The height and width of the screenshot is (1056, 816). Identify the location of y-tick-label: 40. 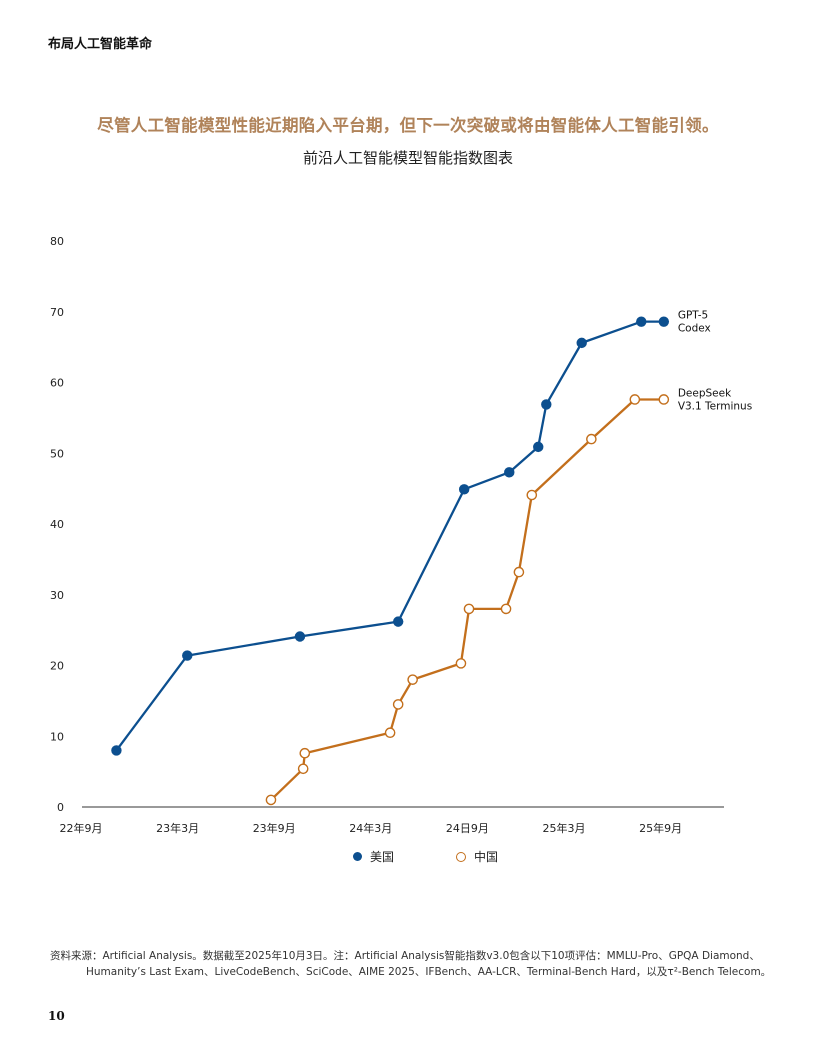
(57, 524).